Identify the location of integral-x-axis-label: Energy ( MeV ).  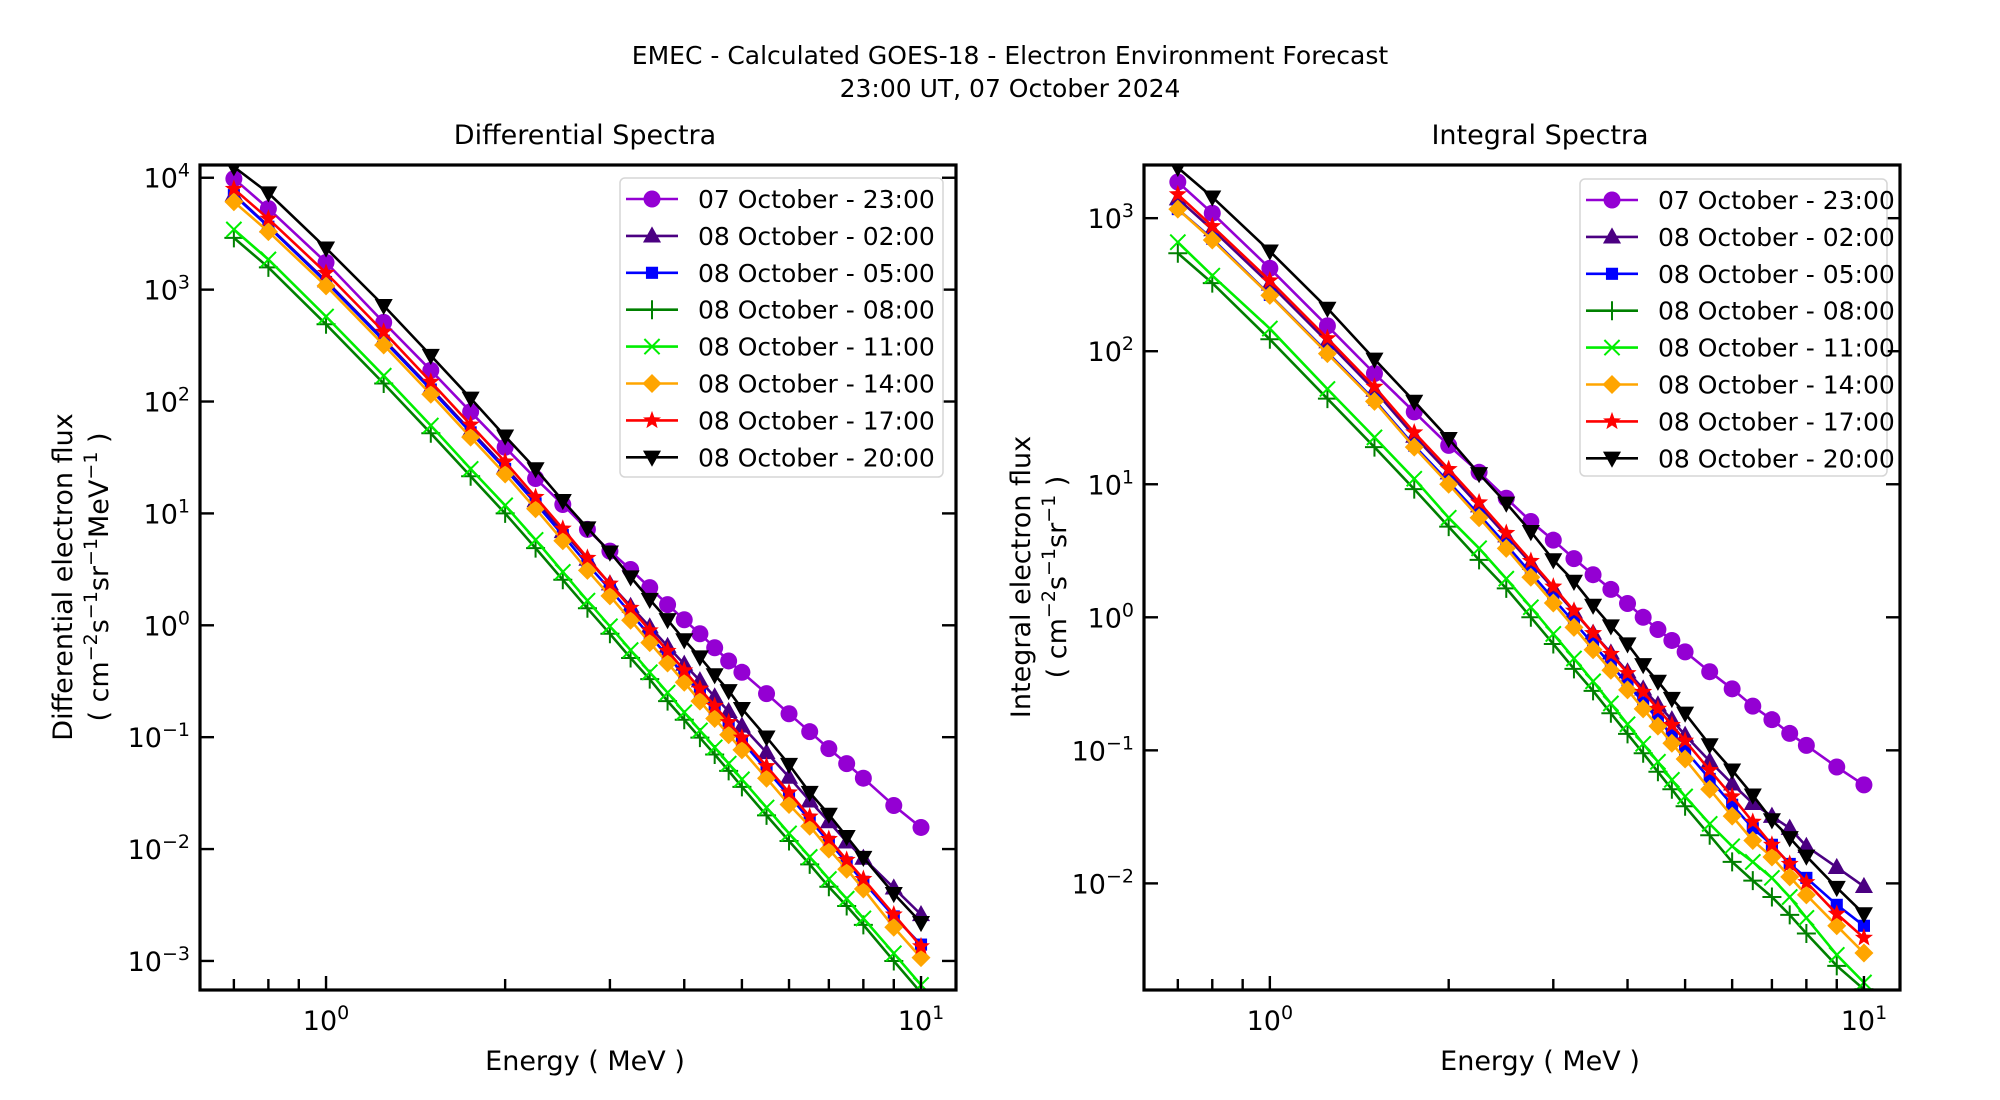
(1540, 1061).